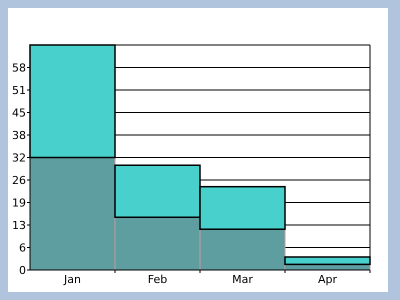 Image resolution: width=400 pixels, height=300 pixels. I want to click on y-tick-label: 0, so click(22, 270).